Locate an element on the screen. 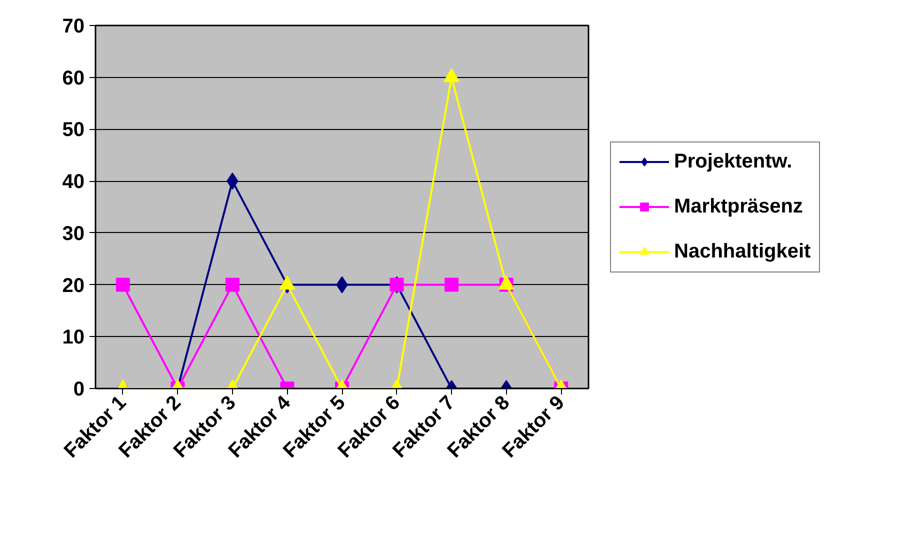 Image resolution: width=913 pixels, height=533 pixels. y-tick-label: 50 is located at coordinates (73, 130).